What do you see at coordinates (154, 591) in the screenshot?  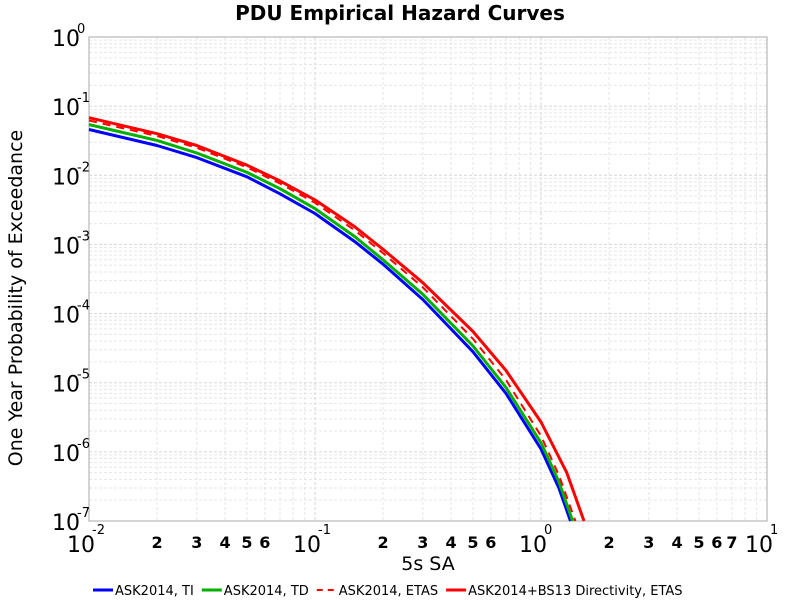 I see `legend-label-1: ASK2014, TI` at bounding box center [154, 591].